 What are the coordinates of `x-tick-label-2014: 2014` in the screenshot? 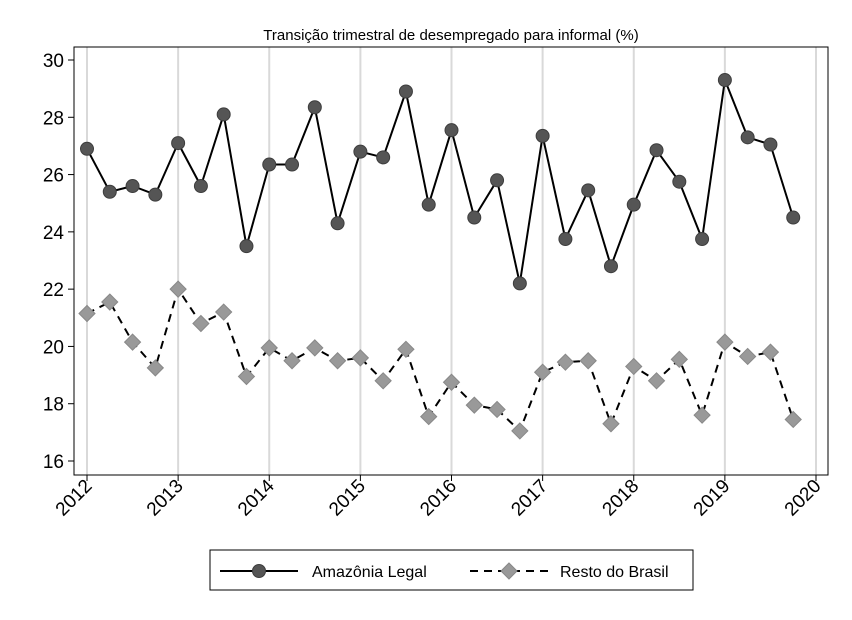 It's located at (256, 497).